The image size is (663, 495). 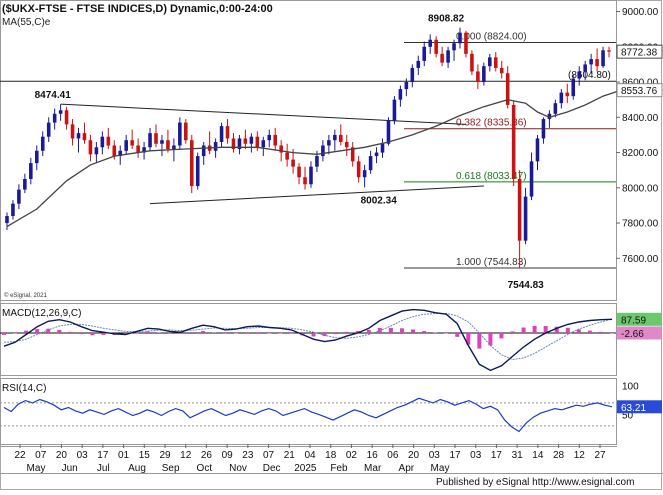 I want to click on x-day-label: 15, so click(x=145, y=455).